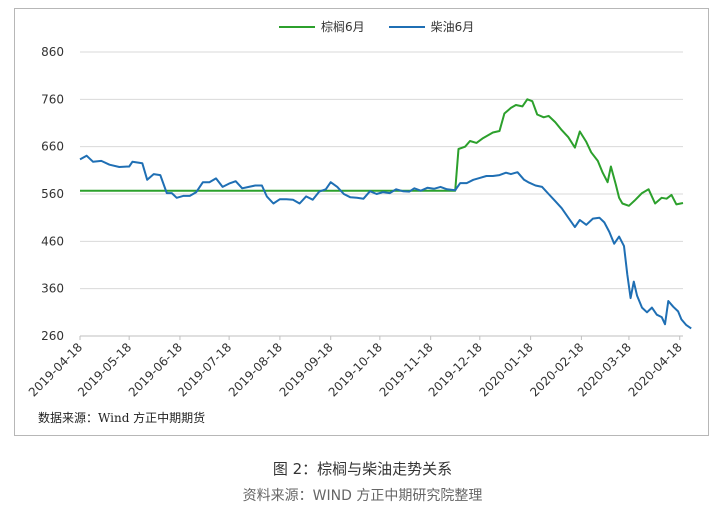 This screenshot has height=513, width=725. I want to click on x-tick-label: 2020-01-18, so click(506, 369).